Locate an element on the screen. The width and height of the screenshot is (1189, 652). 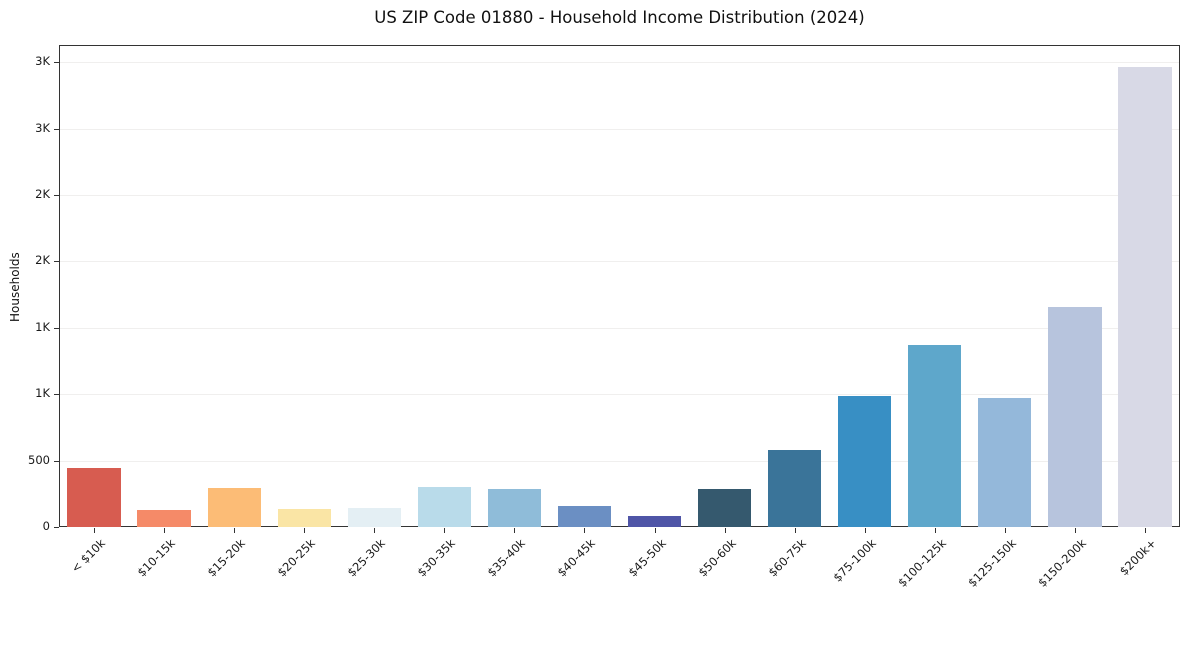
y-tick-label: 500 is located at coordinates (39, 459).